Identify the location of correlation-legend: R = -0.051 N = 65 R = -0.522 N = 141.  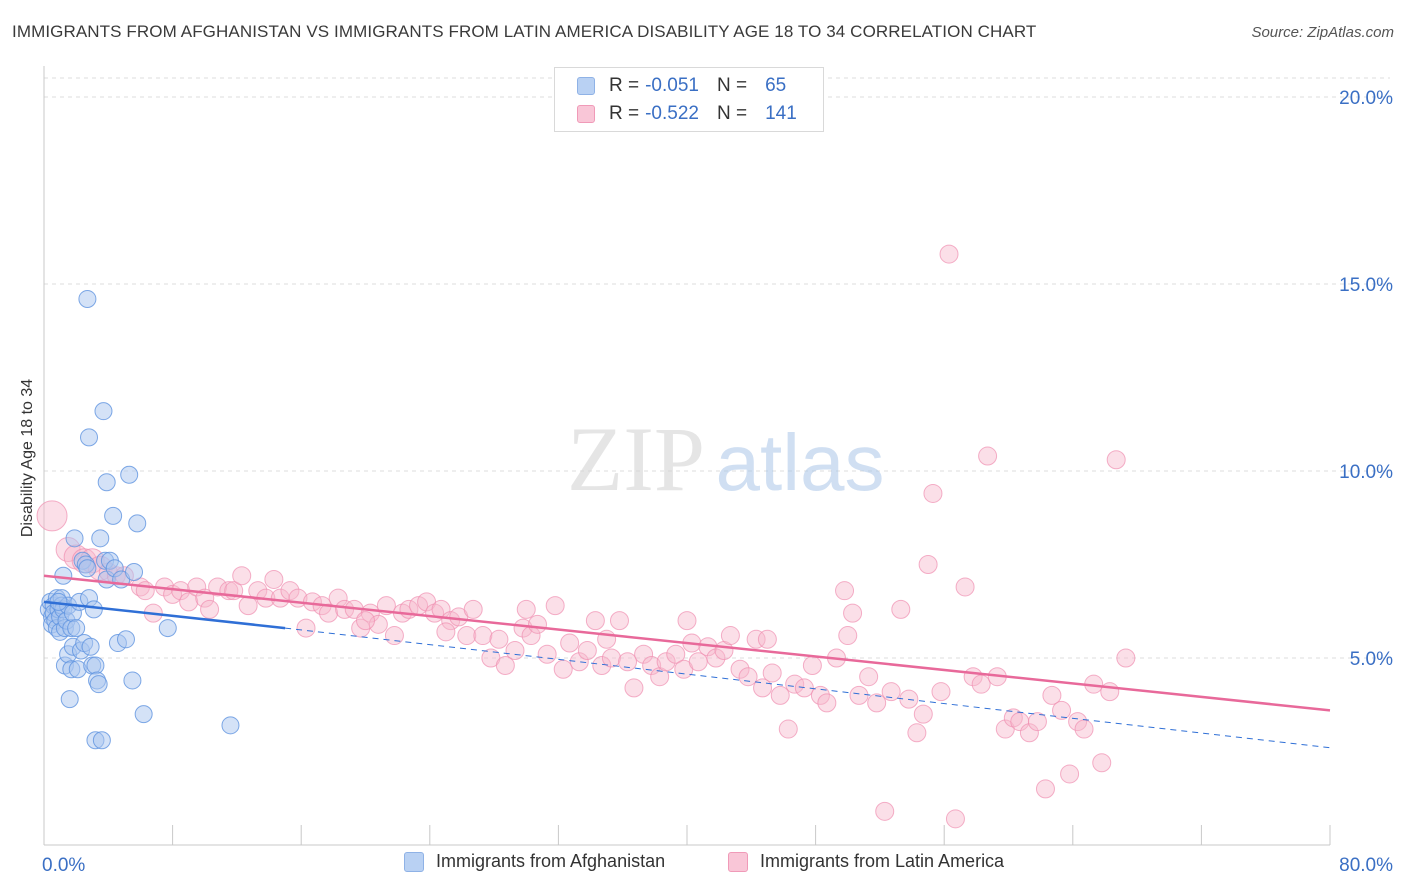
(689, 99).